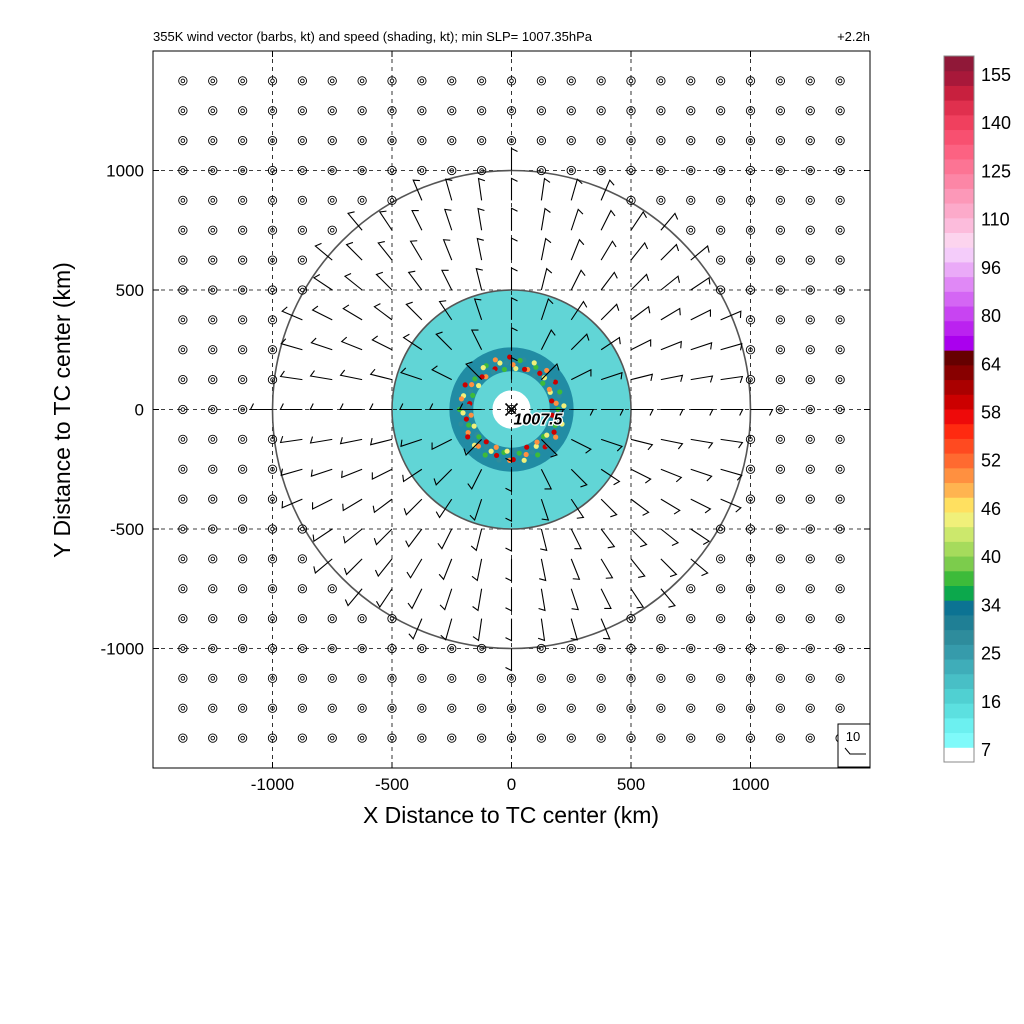 The height and width of the screenshot is (1024, 1024). What do you see at coordinates (751, 784) in the screenshot?
I see `x-tick-label: 1000` at bounding box center [751, 784].